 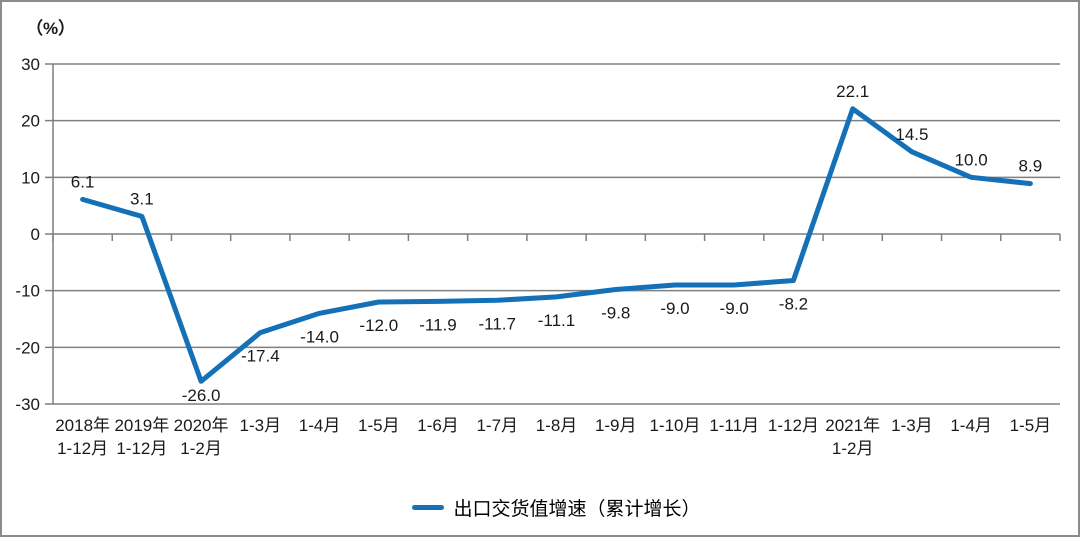 What do you see at coordinates (83, 181) in the screenshot?
I see `data-label: 6.1` at bounding box center [83, 181].